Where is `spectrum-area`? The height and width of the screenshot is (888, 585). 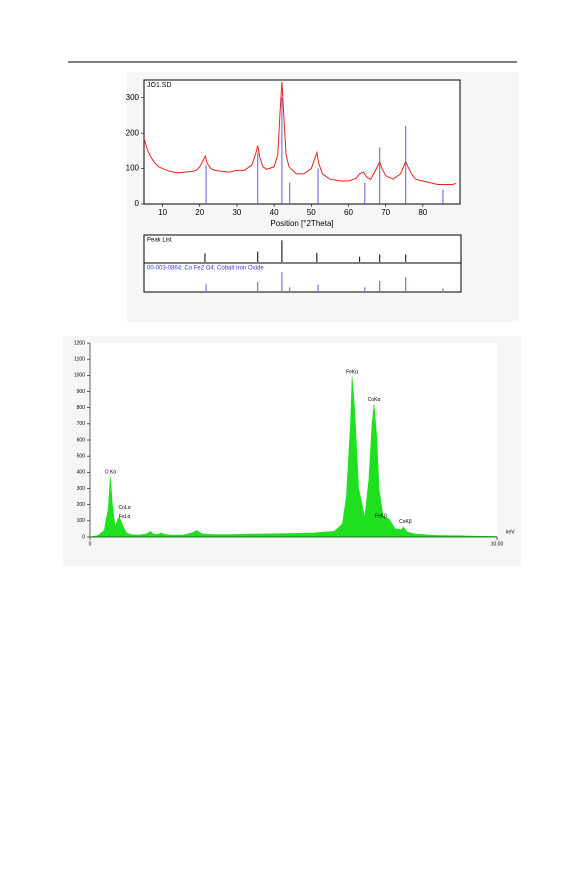
spectrum-area is located at coordinates (293, 457).